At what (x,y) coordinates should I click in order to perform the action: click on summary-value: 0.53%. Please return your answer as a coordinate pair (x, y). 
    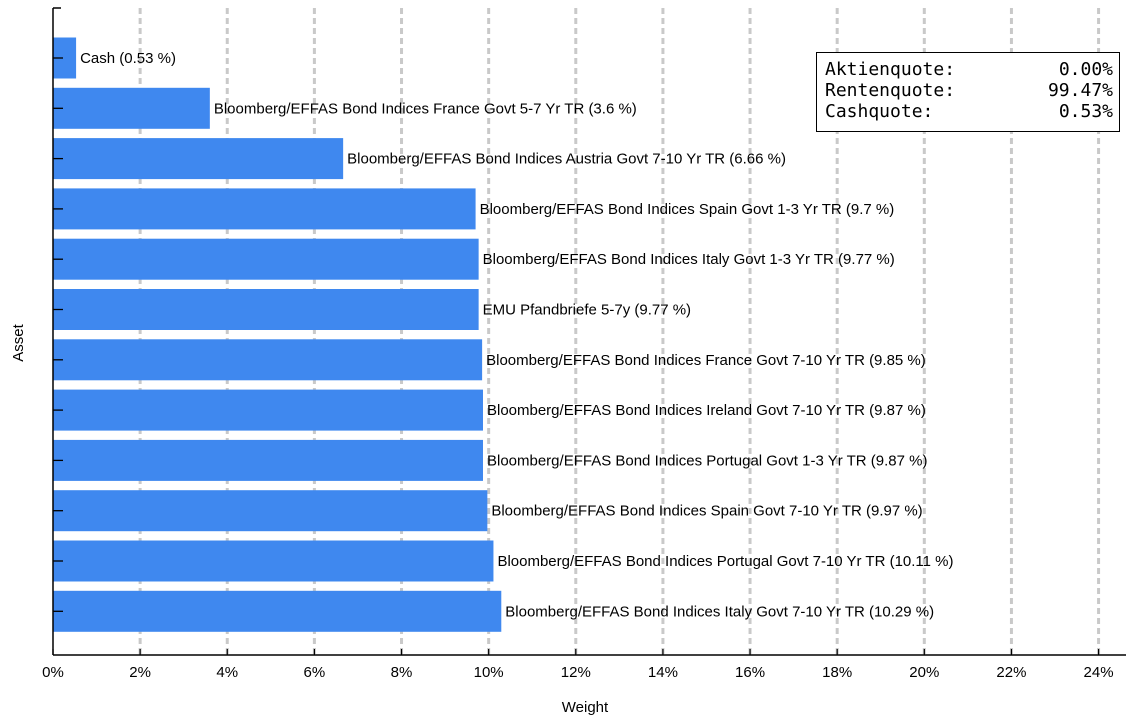
    Looking at the image, I should click on (1085, 111).